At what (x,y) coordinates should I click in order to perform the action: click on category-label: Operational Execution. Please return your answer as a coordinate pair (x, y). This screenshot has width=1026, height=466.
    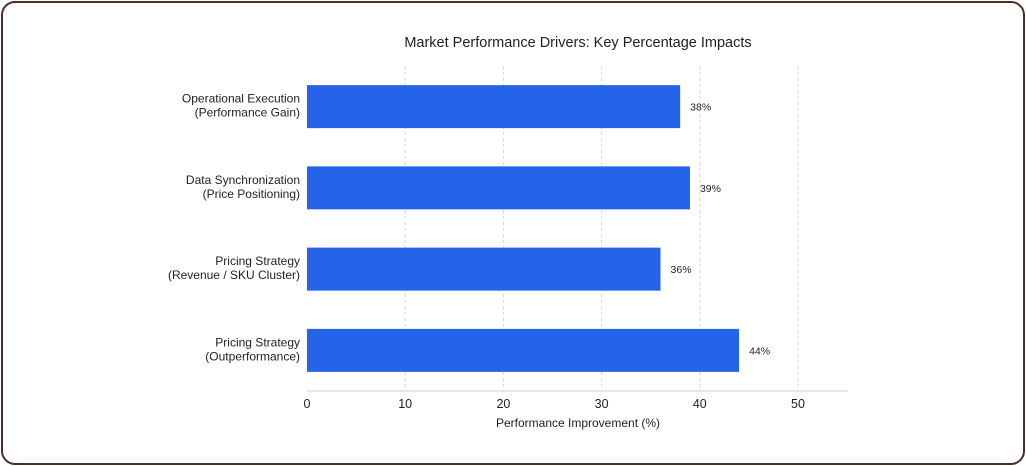
    Looking at the image, I should click on (241, 99).